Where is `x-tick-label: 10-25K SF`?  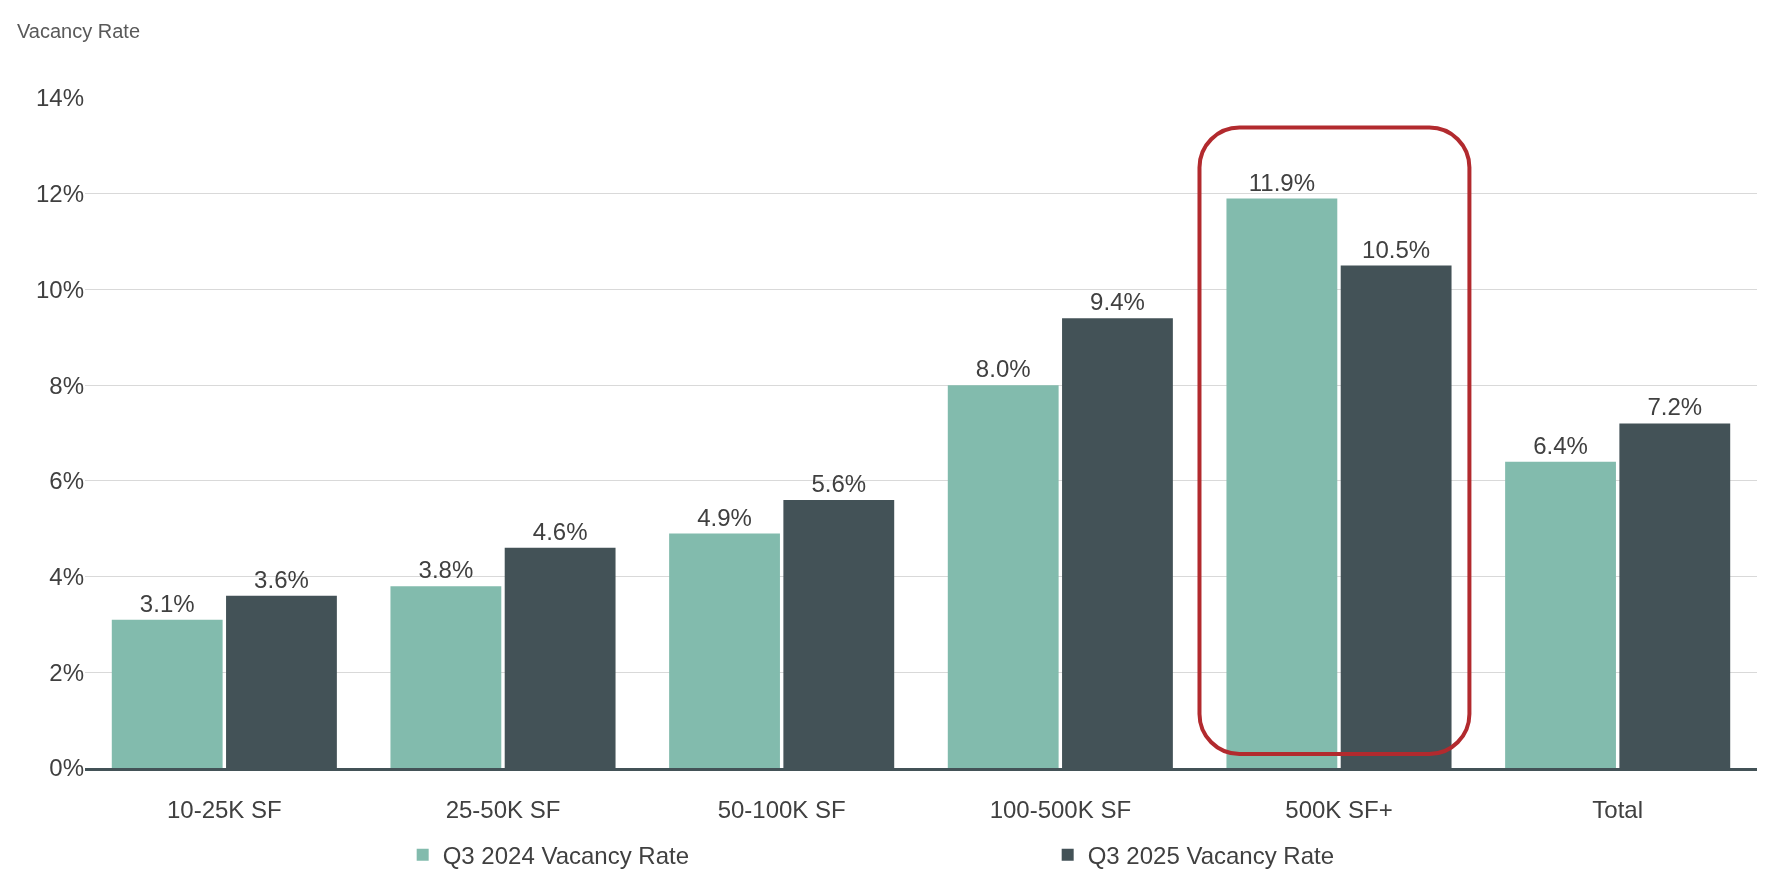
x-tick-label: 10-25K SF is located at coordinates (224, 809).